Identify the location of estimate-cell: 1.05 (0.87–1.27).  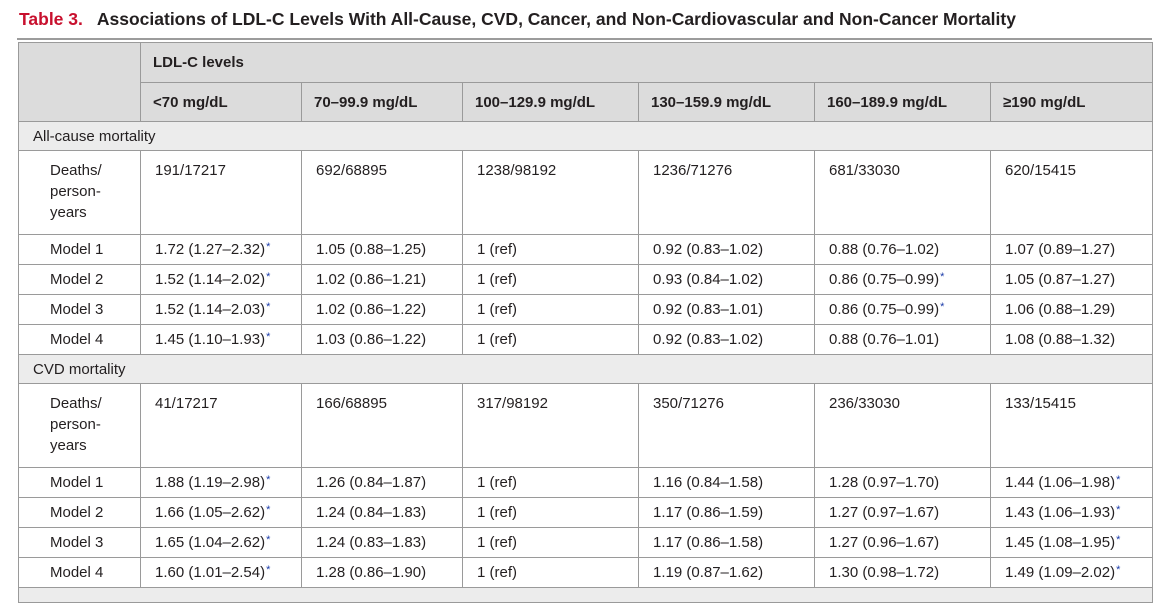
(1071, 279).